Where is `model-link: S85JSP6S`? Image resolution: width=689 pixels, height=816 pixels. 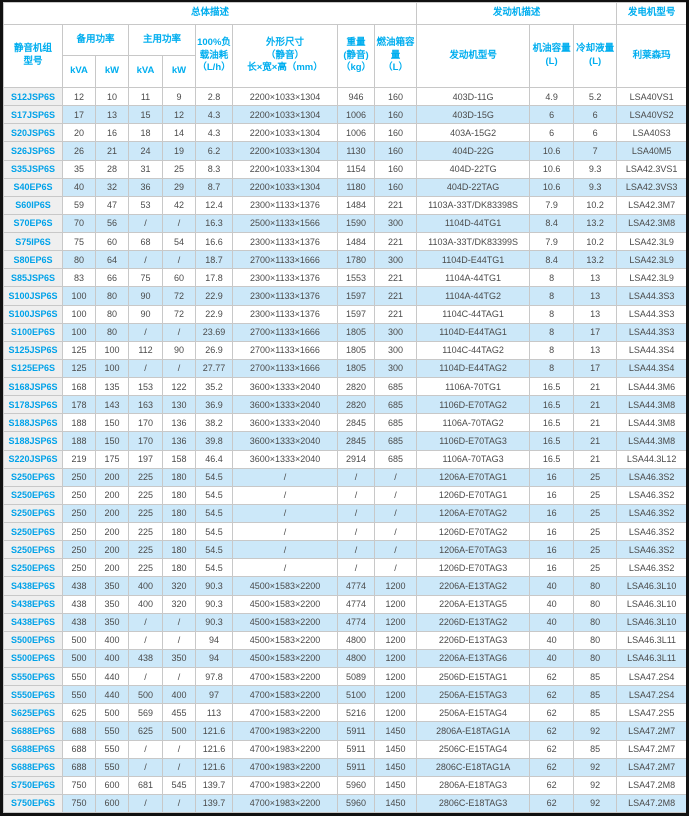 model-link: S85JSP6S is located at coordinates (33, 278).